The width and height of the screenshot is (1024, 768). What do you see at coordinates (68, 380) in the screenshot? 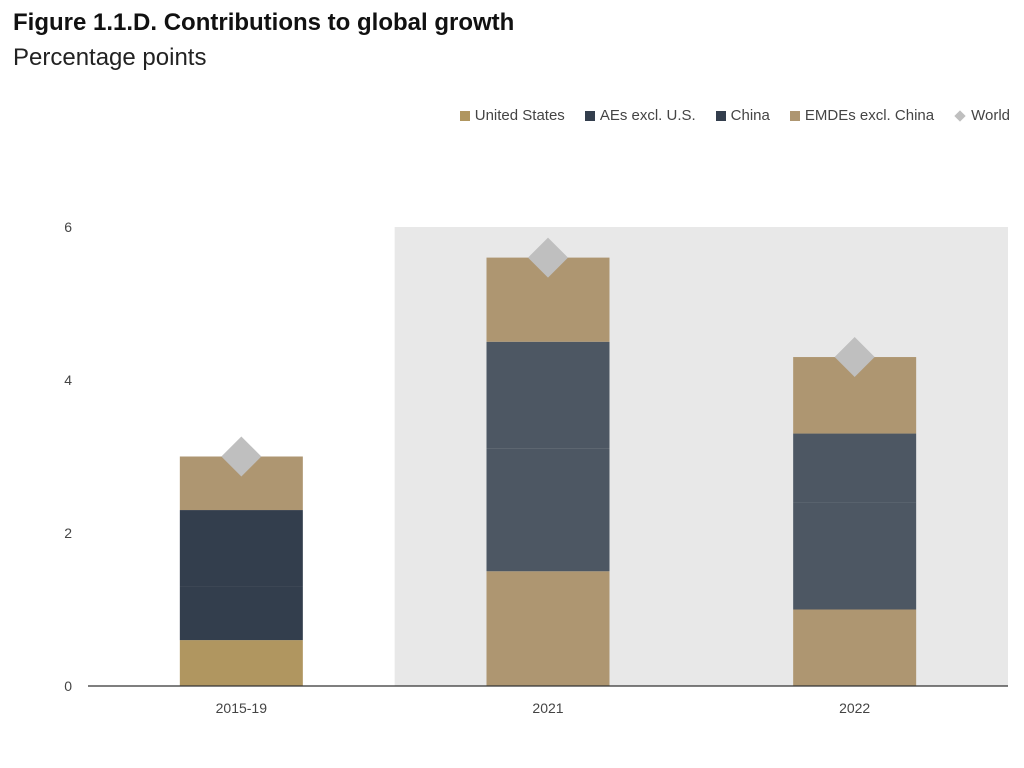
I see `y-tick-label-4: 4` at bounding box center [68, 380].